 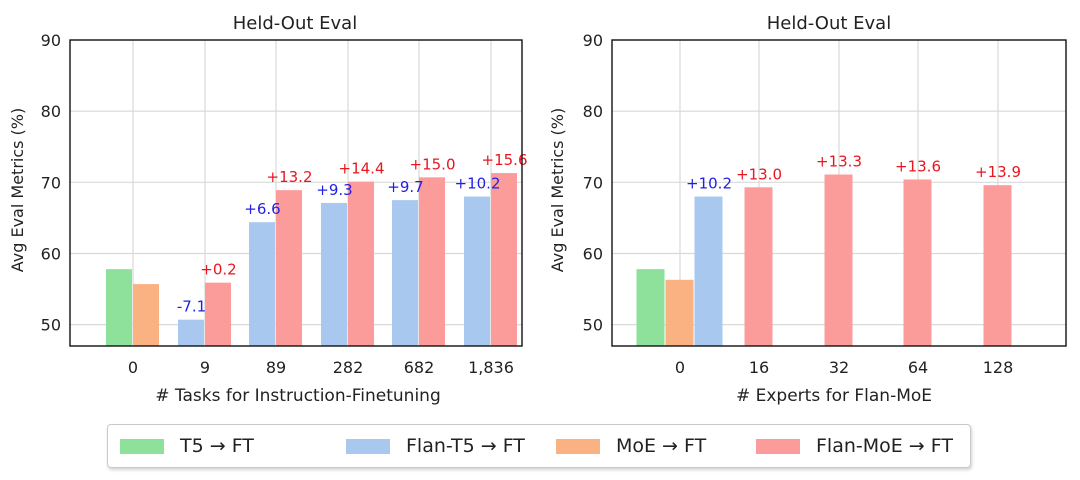 What do you see at coordinates (295, 23) in the screenshot?
I see `left-chart-title: Held-Out Eval` at bounding box center [295, 23].